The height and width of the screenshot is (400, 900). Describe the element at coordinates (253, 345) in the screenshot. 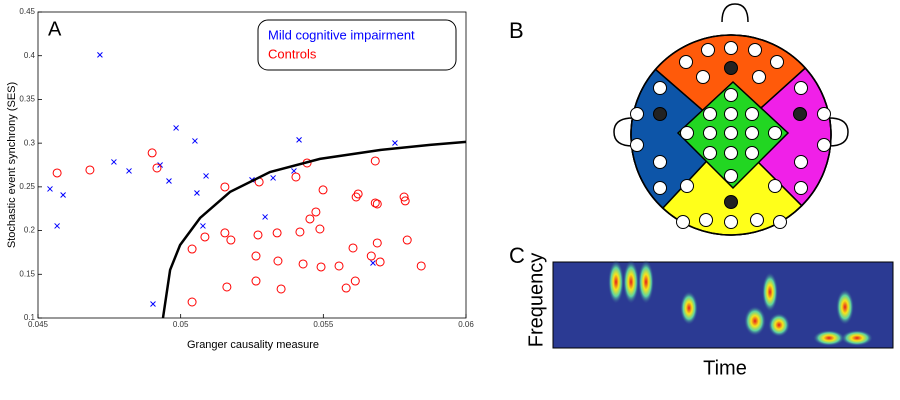

I see `x-axis-label: Granger causality measure` at that location.